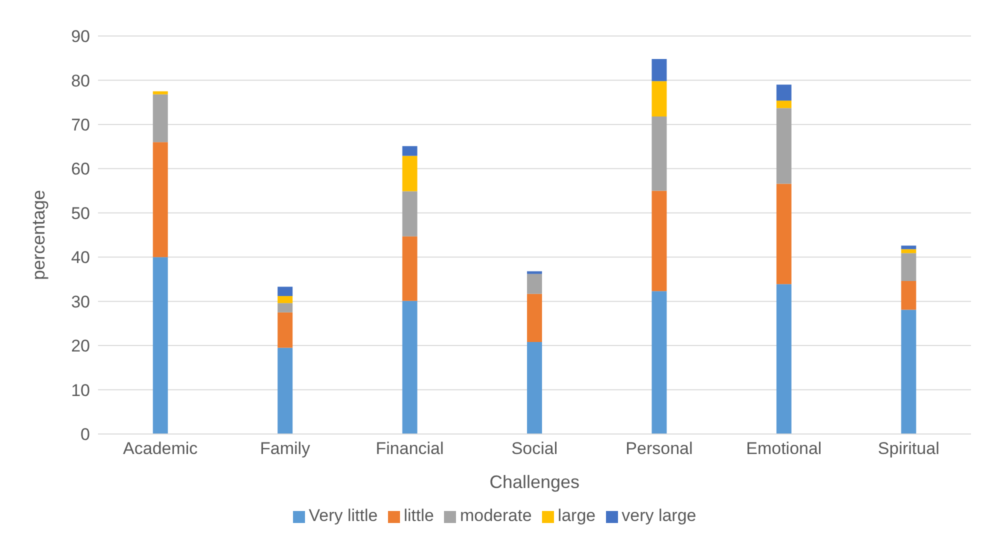 Image resolution: width=993 pixels, height=544 pixels. What do you see at coordinates (80, 80) in the screenshot?
I see `y-tick-label: 80` at bounding box center [80, 80].